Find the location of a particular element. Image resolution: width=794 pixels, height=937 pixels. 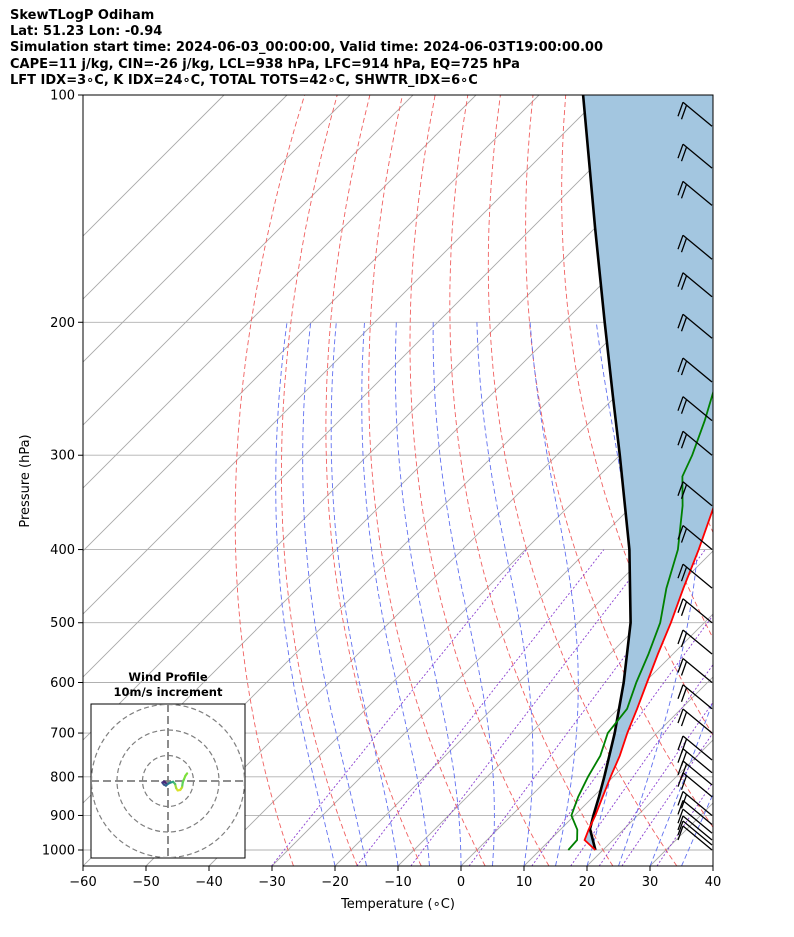

y-tick-label: 700 is located at coordinates (62, 734).